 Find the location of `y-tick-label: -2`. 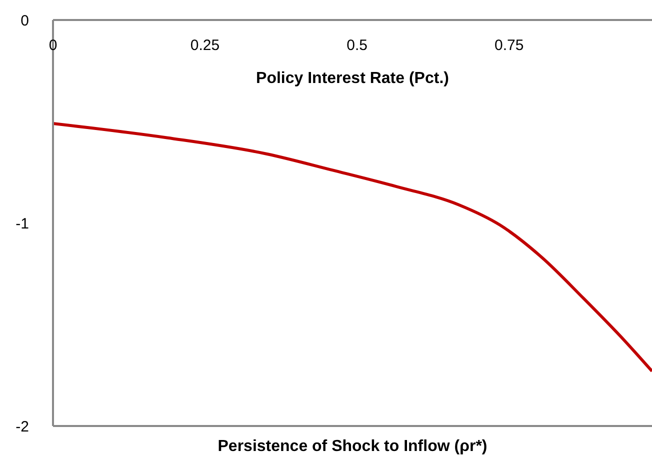

y-tick-label: -2 is located at coordinates (22, 427).